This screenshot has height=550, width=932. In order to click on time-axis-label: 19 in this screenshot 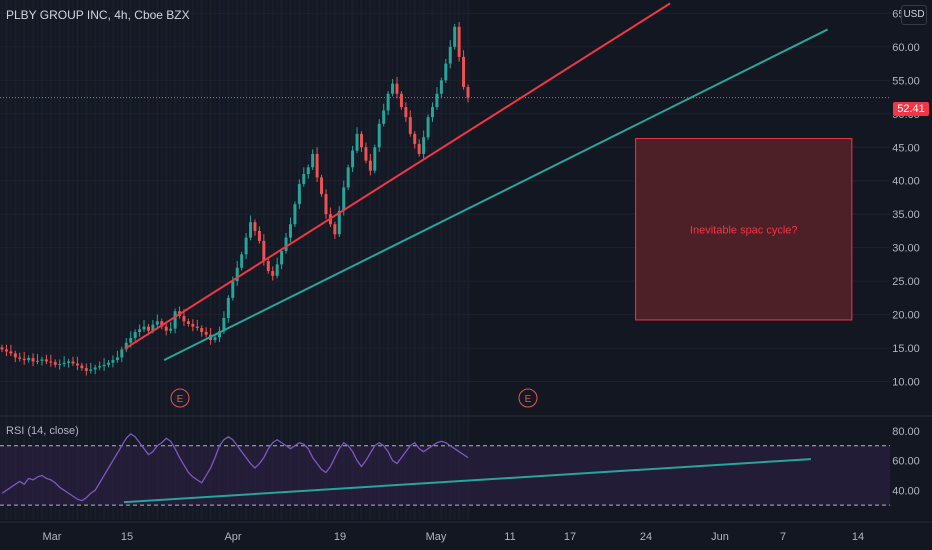, I will do `click(340, 537)`.